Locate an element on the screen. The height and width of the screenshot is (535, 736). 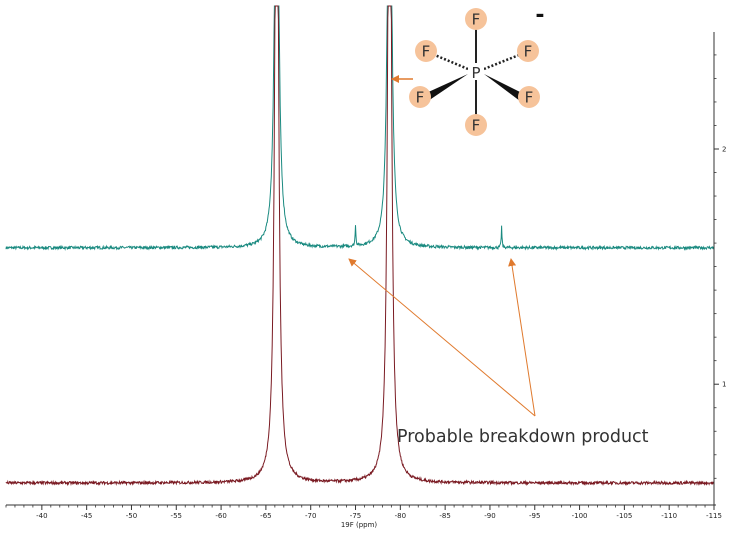
y-tick-label: 1 is located at coordinates (724, 385).